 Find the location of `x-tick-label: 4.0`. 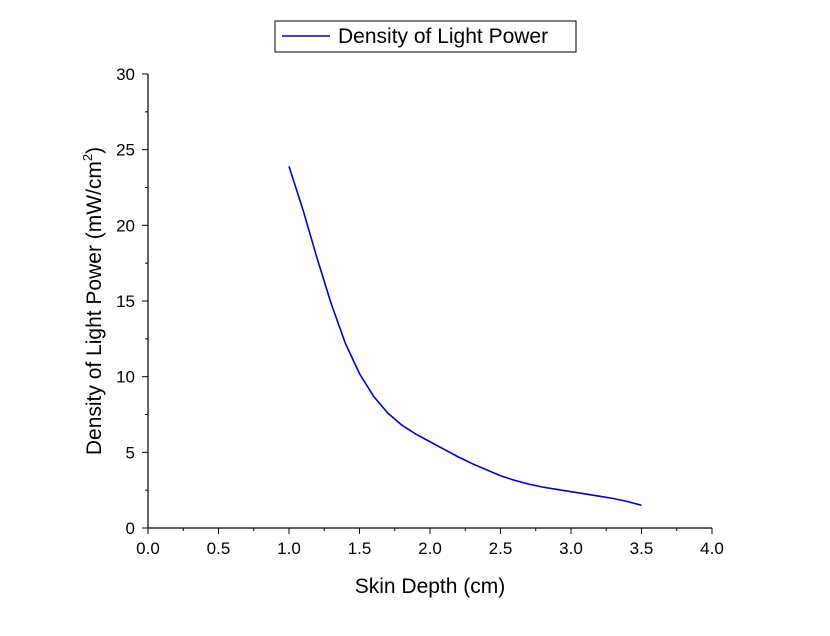

x-tick-label: 4.0 is located at coordinates (712, 548).